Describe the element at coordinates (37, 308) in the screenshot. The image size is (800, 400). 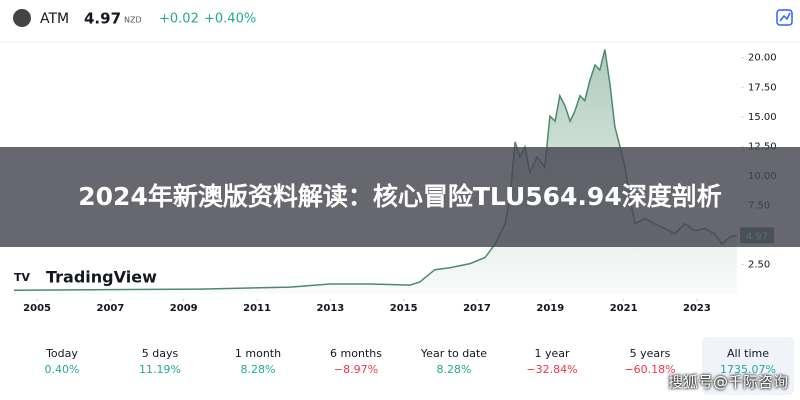
I see `x-tick-label: 2005` at that location.